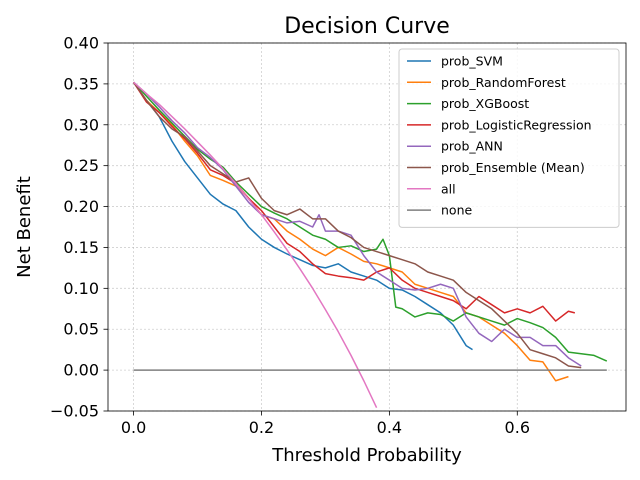 The image size is (640, 480). I want to click on y-tick-label: 0.25, so click(81, 165).